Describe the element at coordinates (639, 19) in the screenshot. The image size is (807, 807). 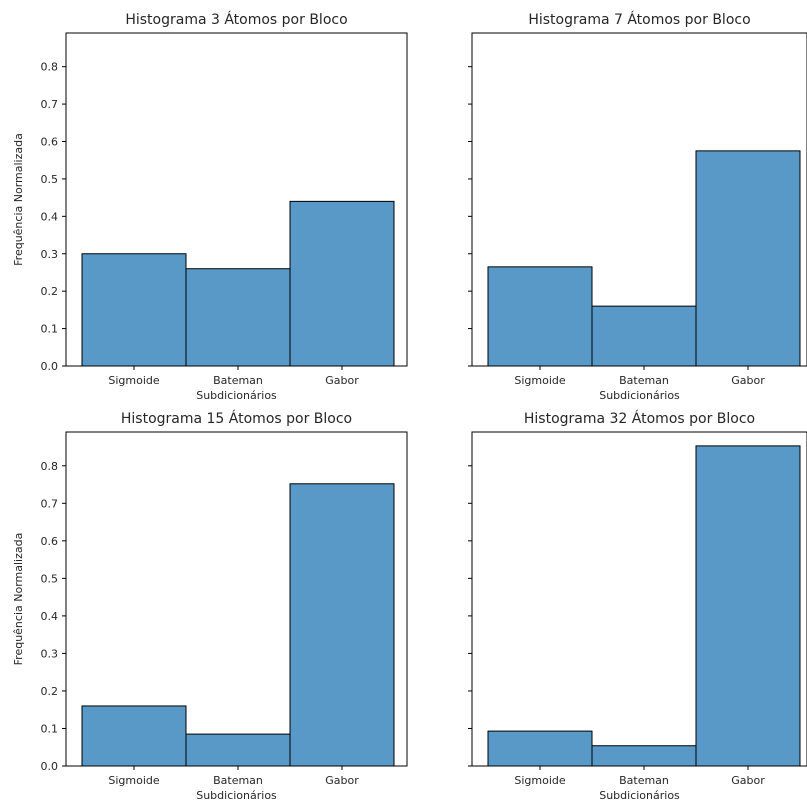
I see `chart-title: Histograma 7 Átomos por Bloco` at that location.